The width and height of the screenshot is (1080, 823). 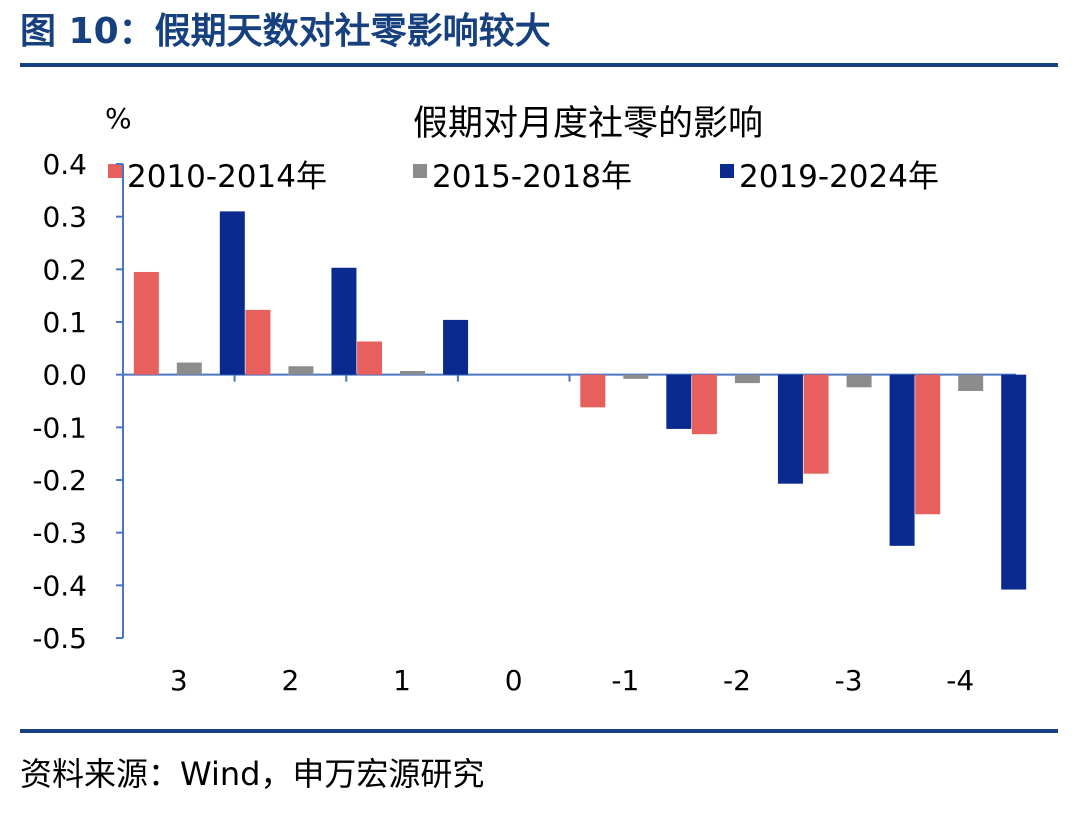 I want to click on source-divider, so click(x=539, y=731).